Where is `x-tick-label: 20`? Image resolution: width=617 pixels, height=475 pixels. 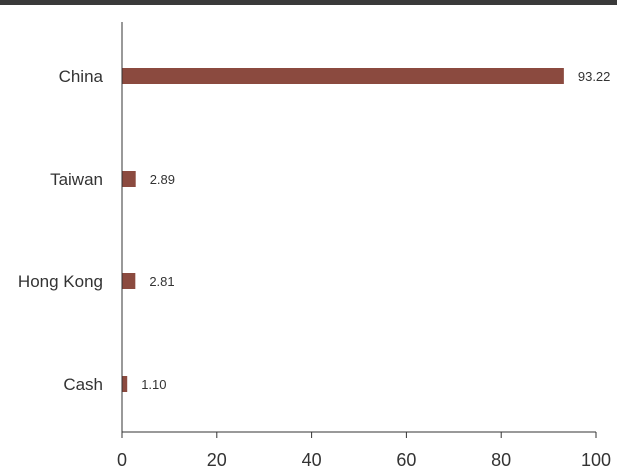
x-tick-label: 20 is located at coordinates (217, 460).